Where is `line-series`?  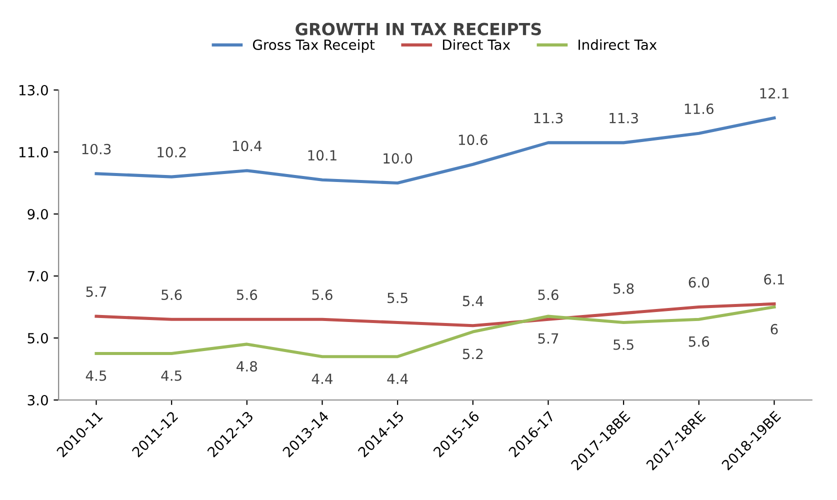 line-series is located at coordinates (435, 331).